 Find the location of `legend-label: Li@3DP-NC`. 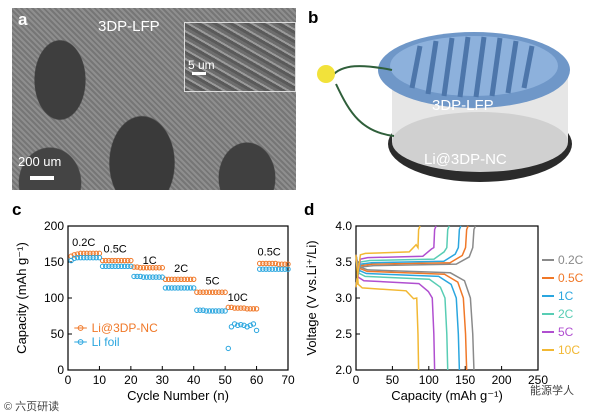

legend-label: Li@3DP-NC is located at coordinates (125, 328).